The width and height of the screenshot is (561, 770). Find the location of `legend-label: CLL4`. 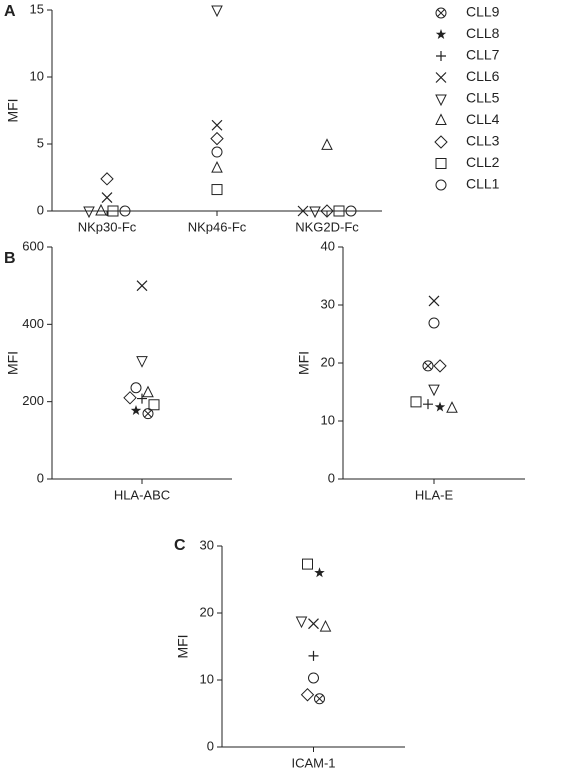

legend-label: CLL4 is located at coordinates (483, 119).